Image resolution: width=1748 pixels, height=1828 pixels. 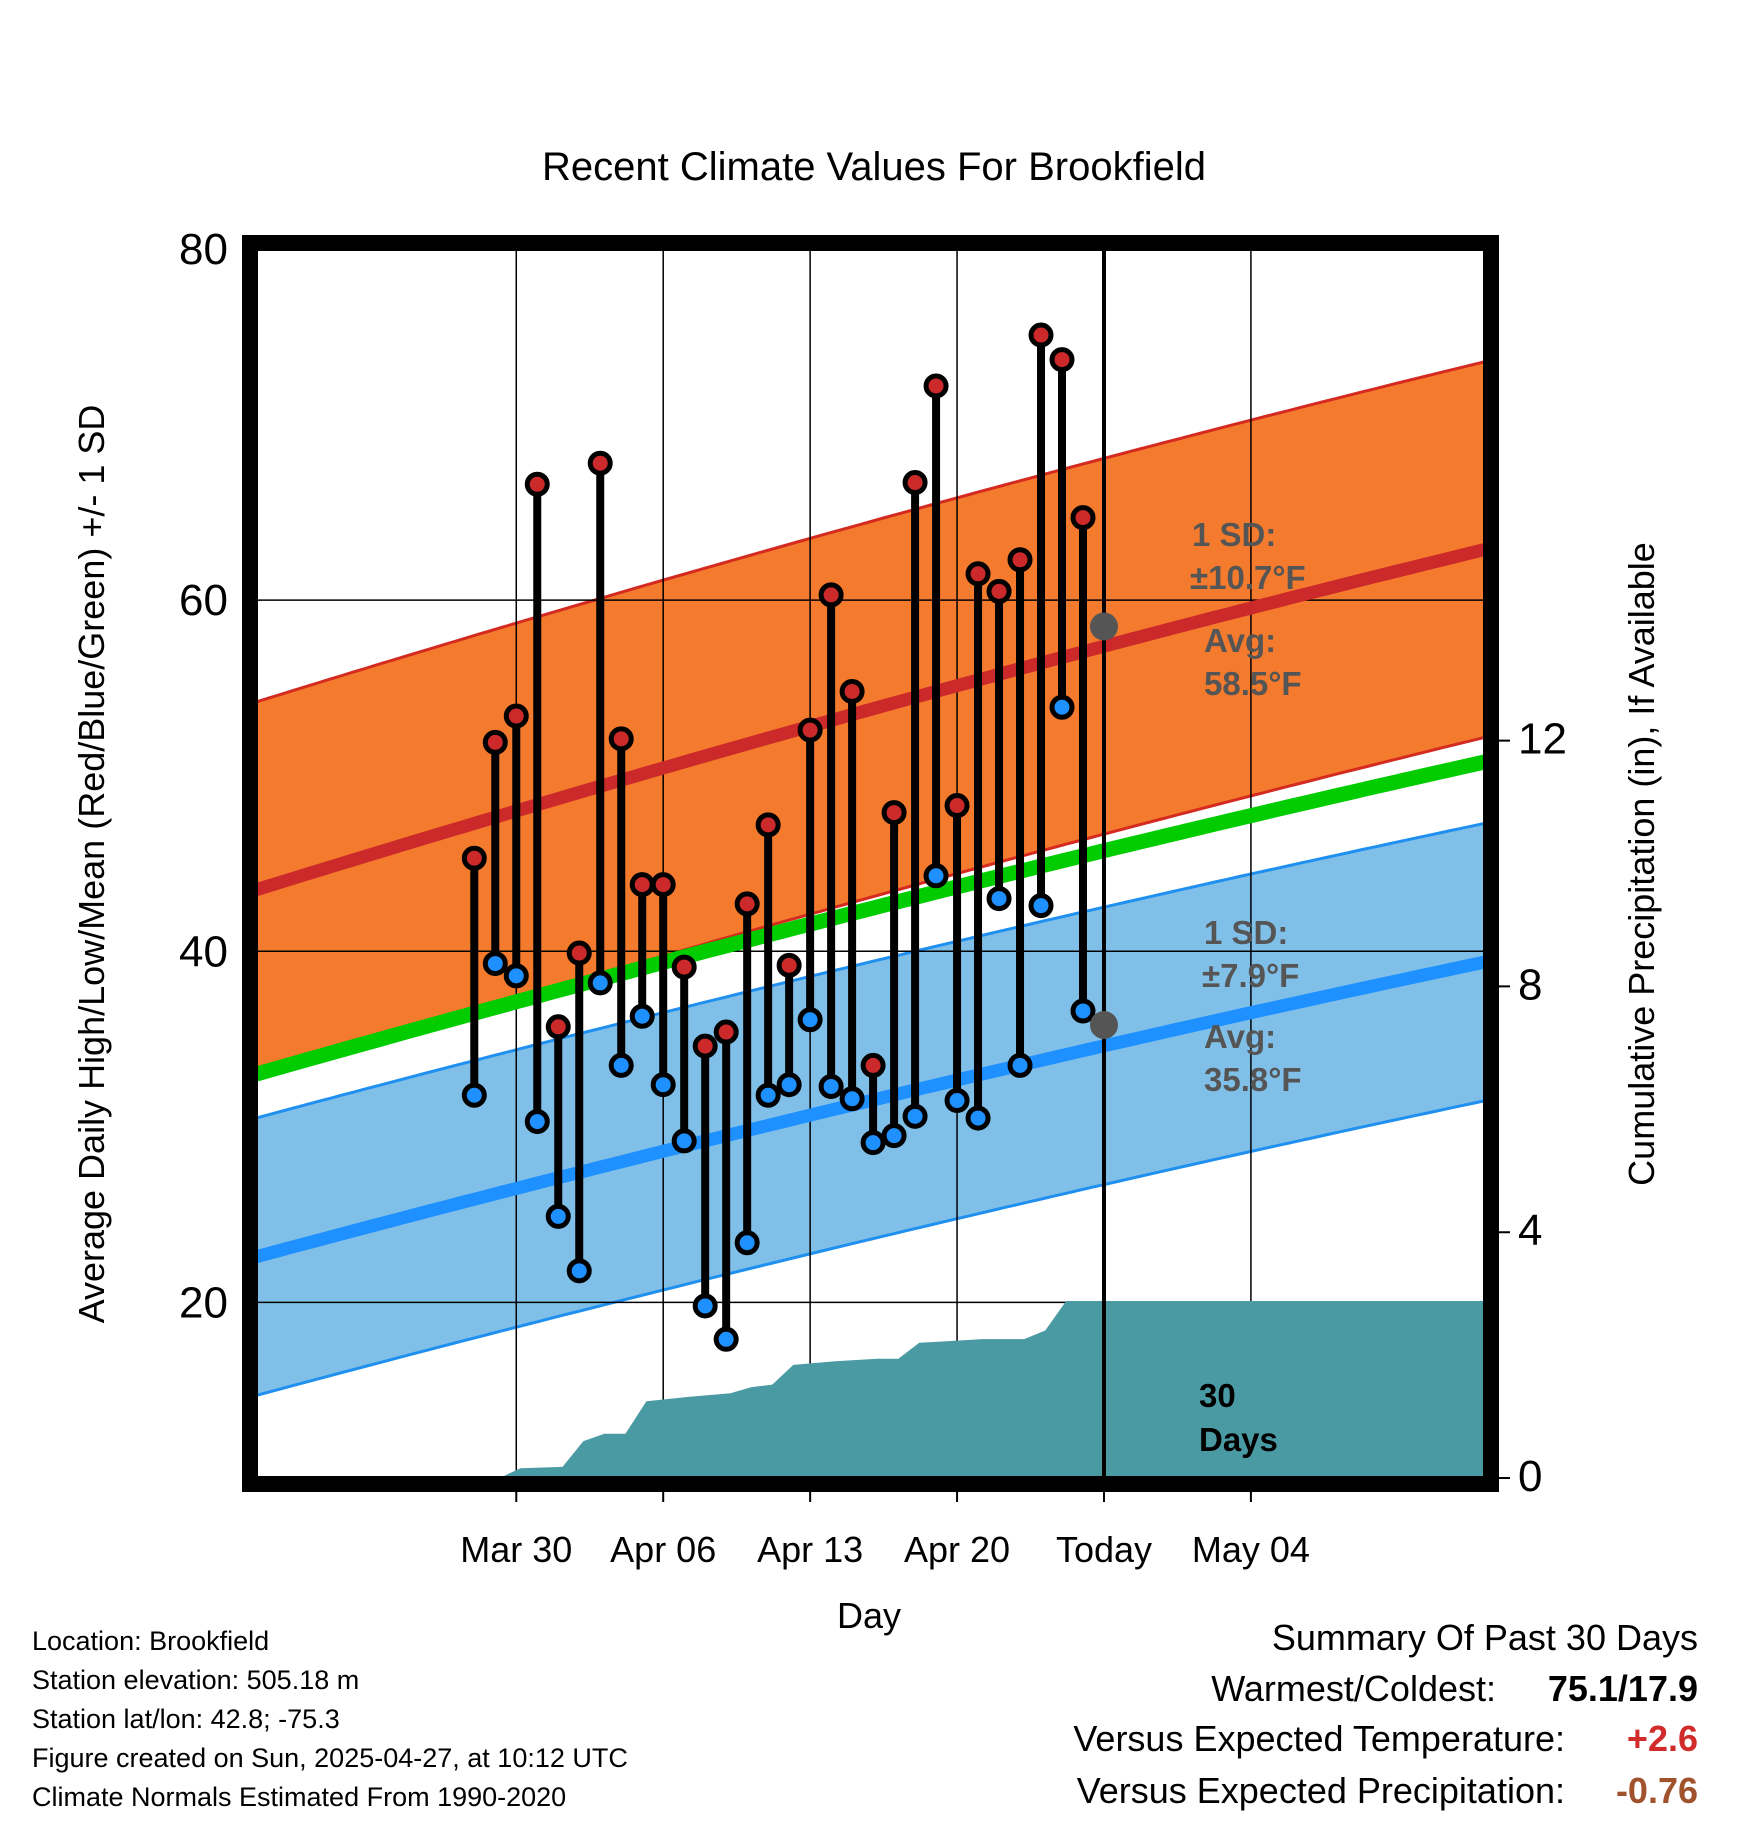 What do you see at coordinates (869, 1615) in the screenshot?
I see `x-axis-label: Day` at bounding box center [869, 1615].